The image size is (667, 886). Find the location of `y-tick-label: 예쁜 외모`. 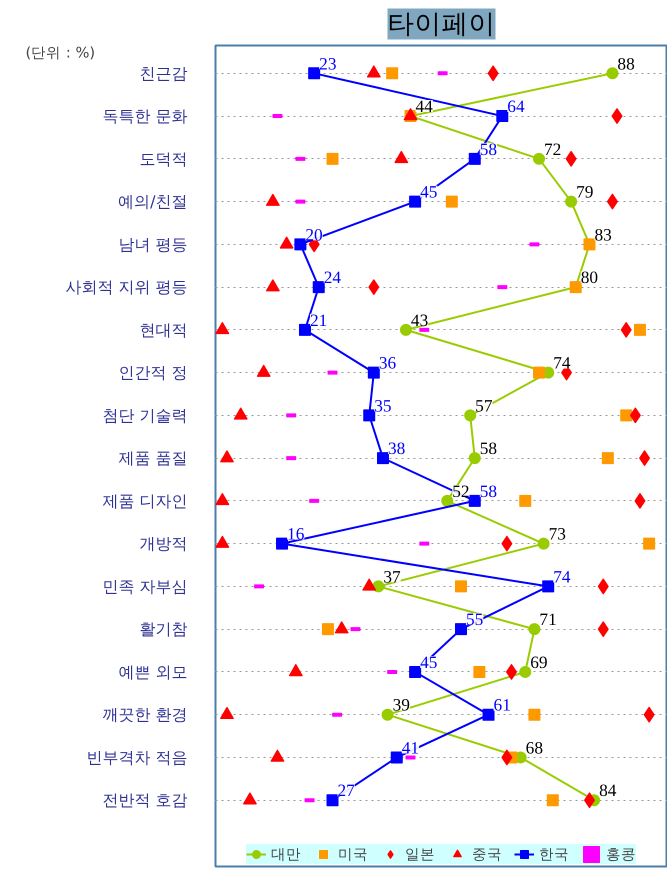

y-tick-label: 예쁜 외모 is located at coordinates (153, 672).